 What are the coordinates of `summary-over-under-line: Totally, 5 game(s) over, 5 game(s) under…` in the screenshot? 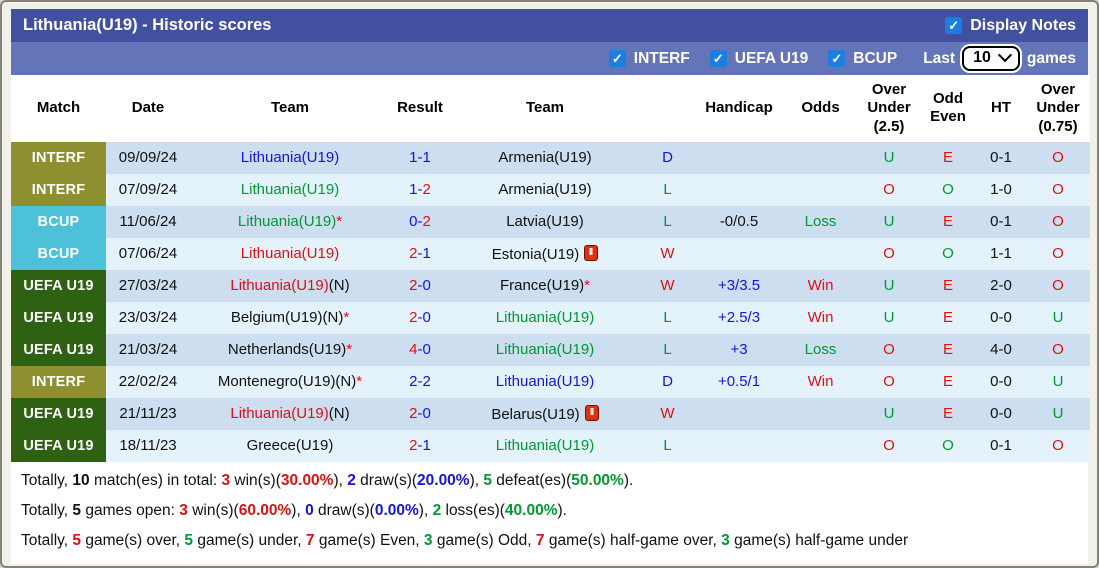 It's located at (465, 540).